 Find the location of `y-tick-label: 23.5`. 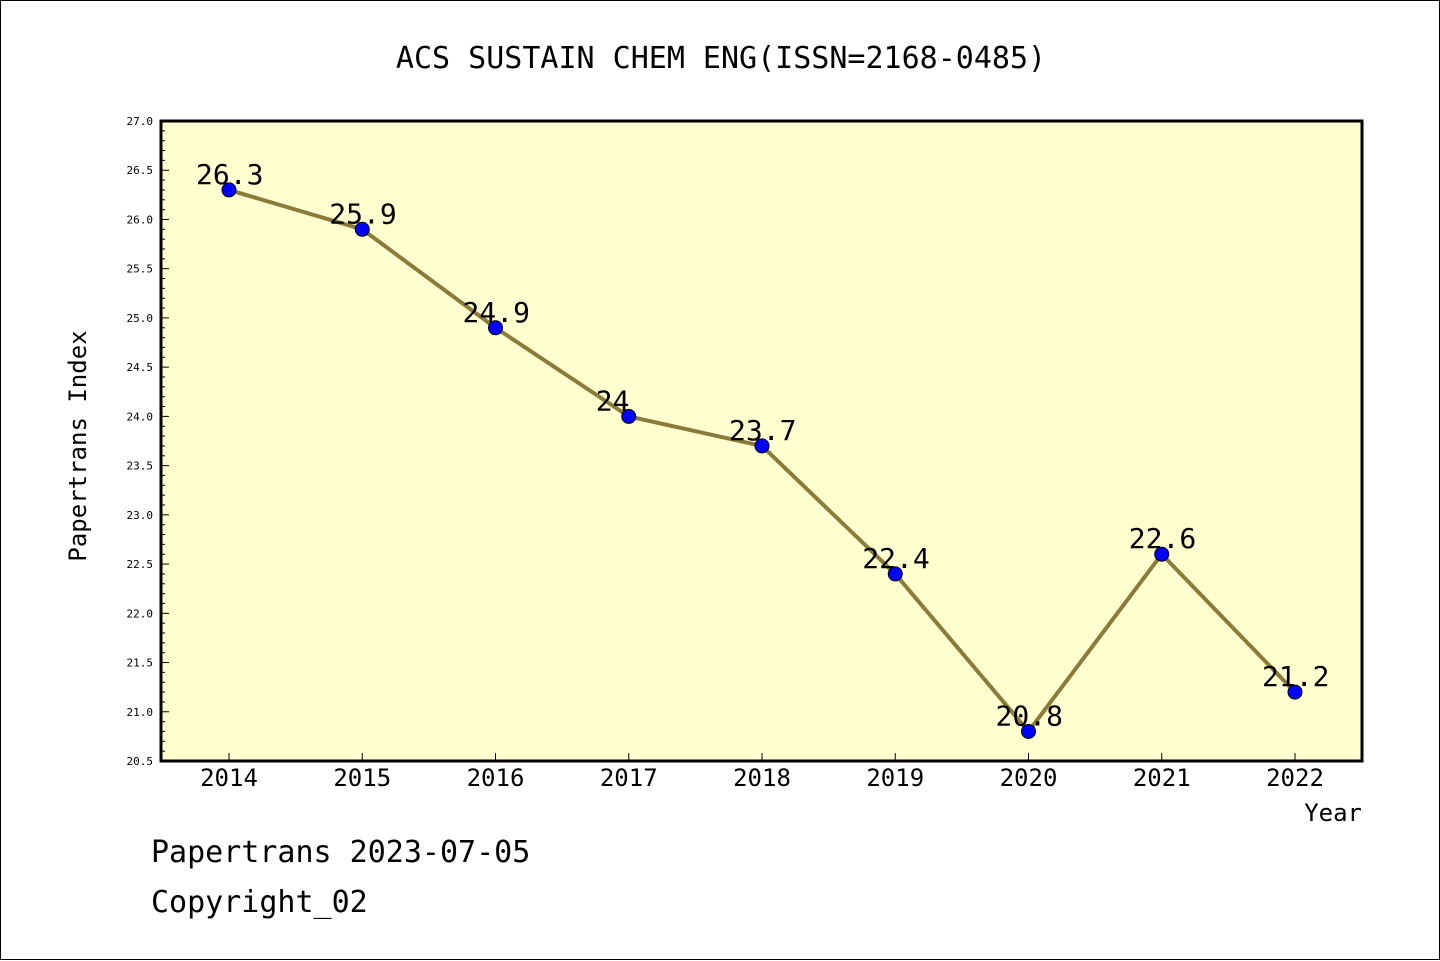

y-tick-label: 23.5 is located at coordinates (140, 466).